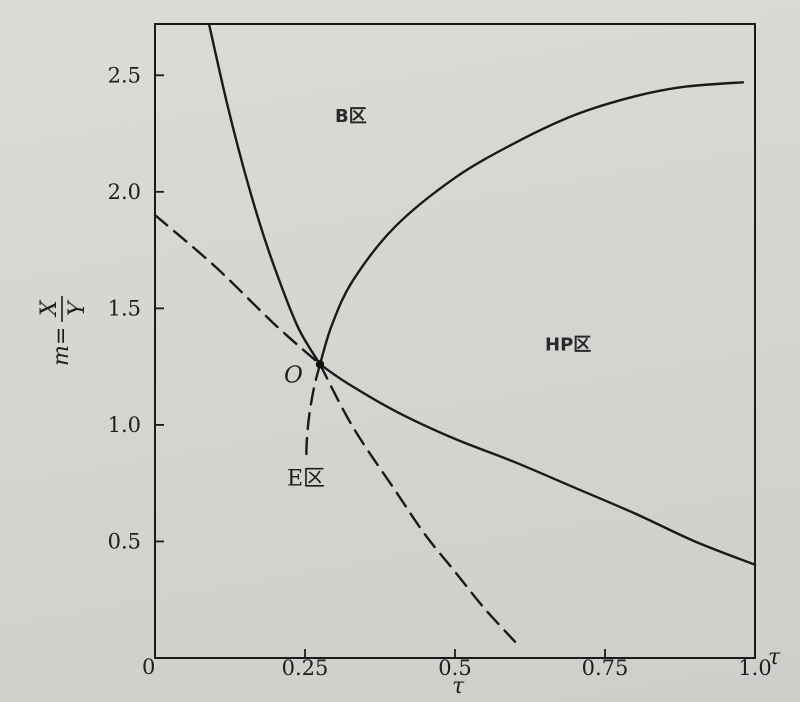 The image size is (800, 702). Describe the element at coordinates (124, 425) in the screenshot. I see `y-tick-label: 1.0` at that location.